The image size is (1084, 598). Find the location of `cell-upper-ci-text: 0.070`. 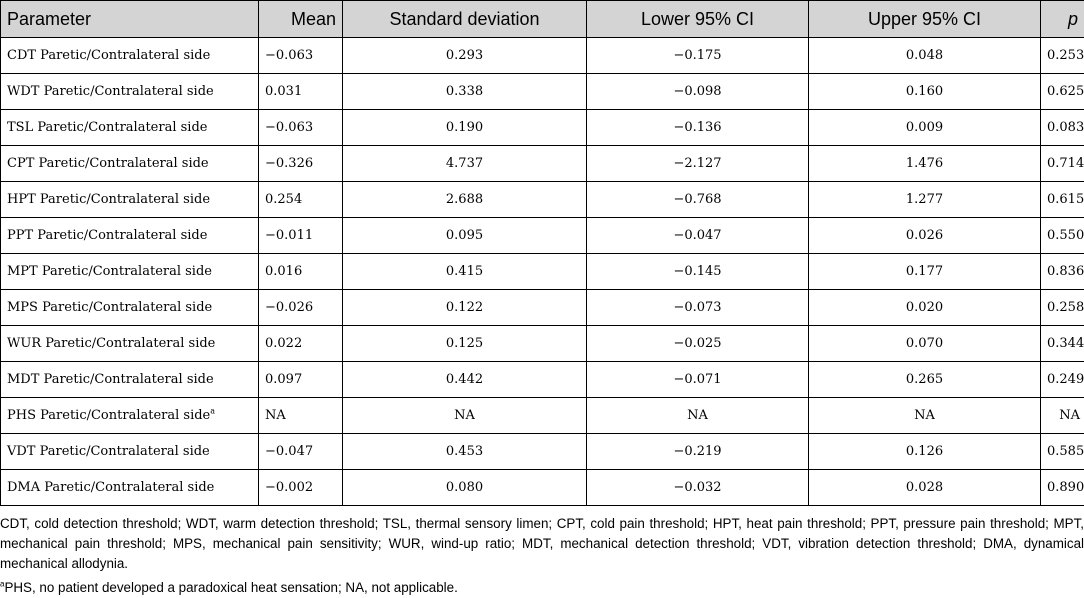

cell-upper-ci-text: 0.070 is located at coordinates (924, 343).